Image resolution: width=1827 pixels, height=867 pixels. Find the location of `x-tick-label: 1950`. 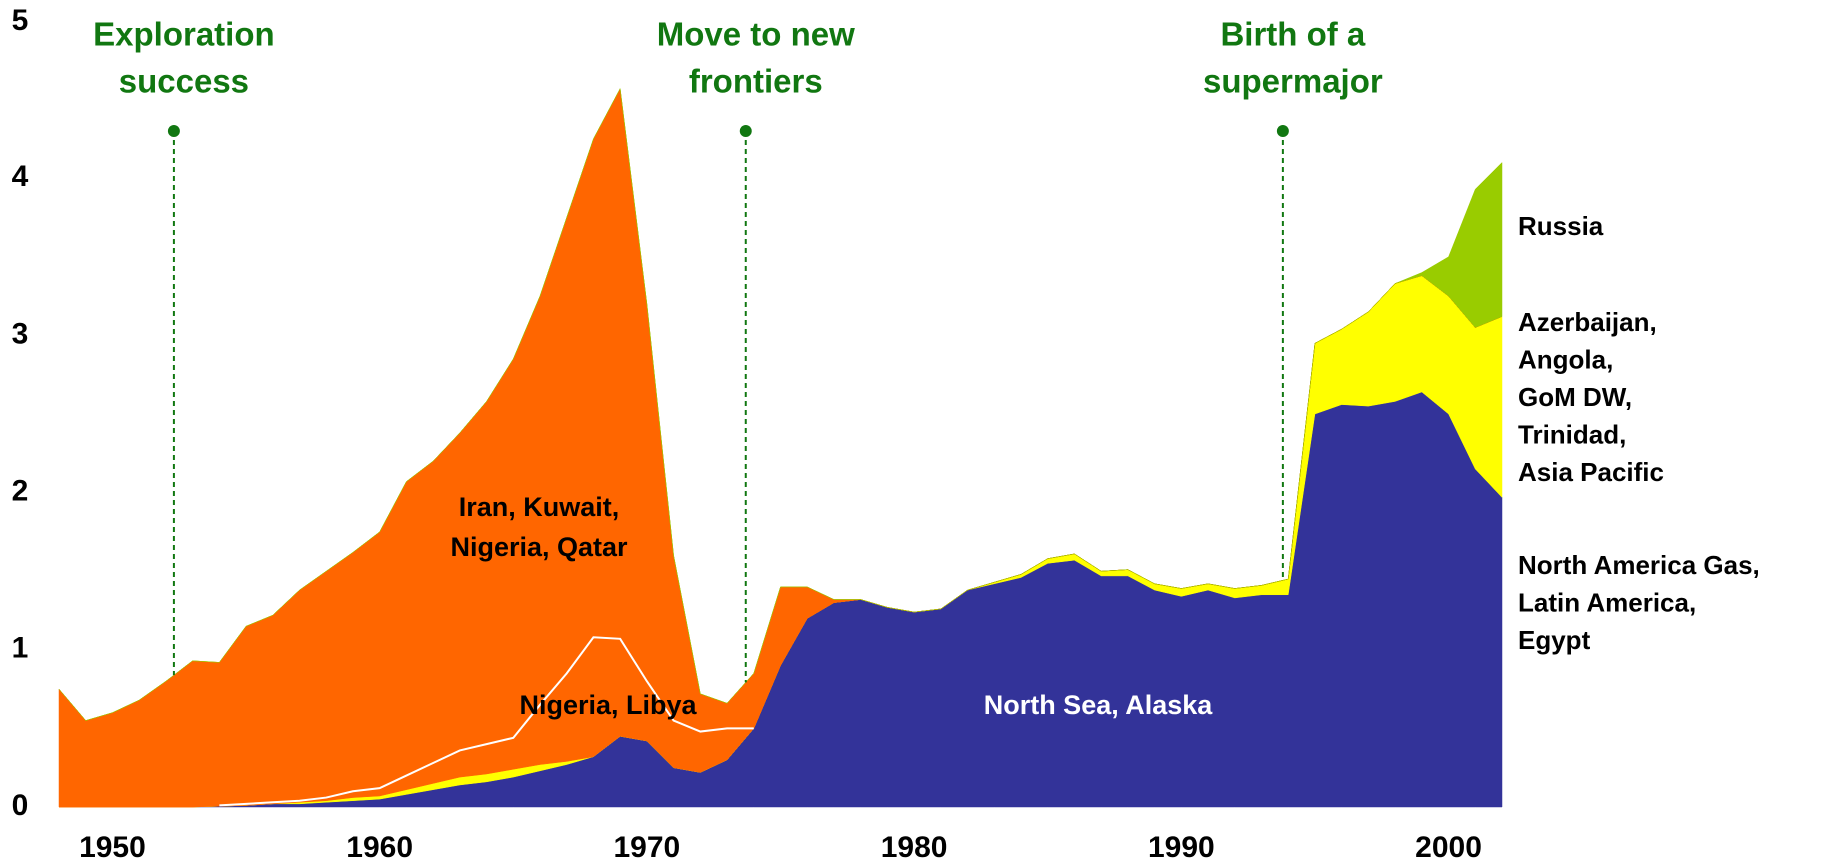

x-tick-label: 1950 is located at coordinates (112, 847).